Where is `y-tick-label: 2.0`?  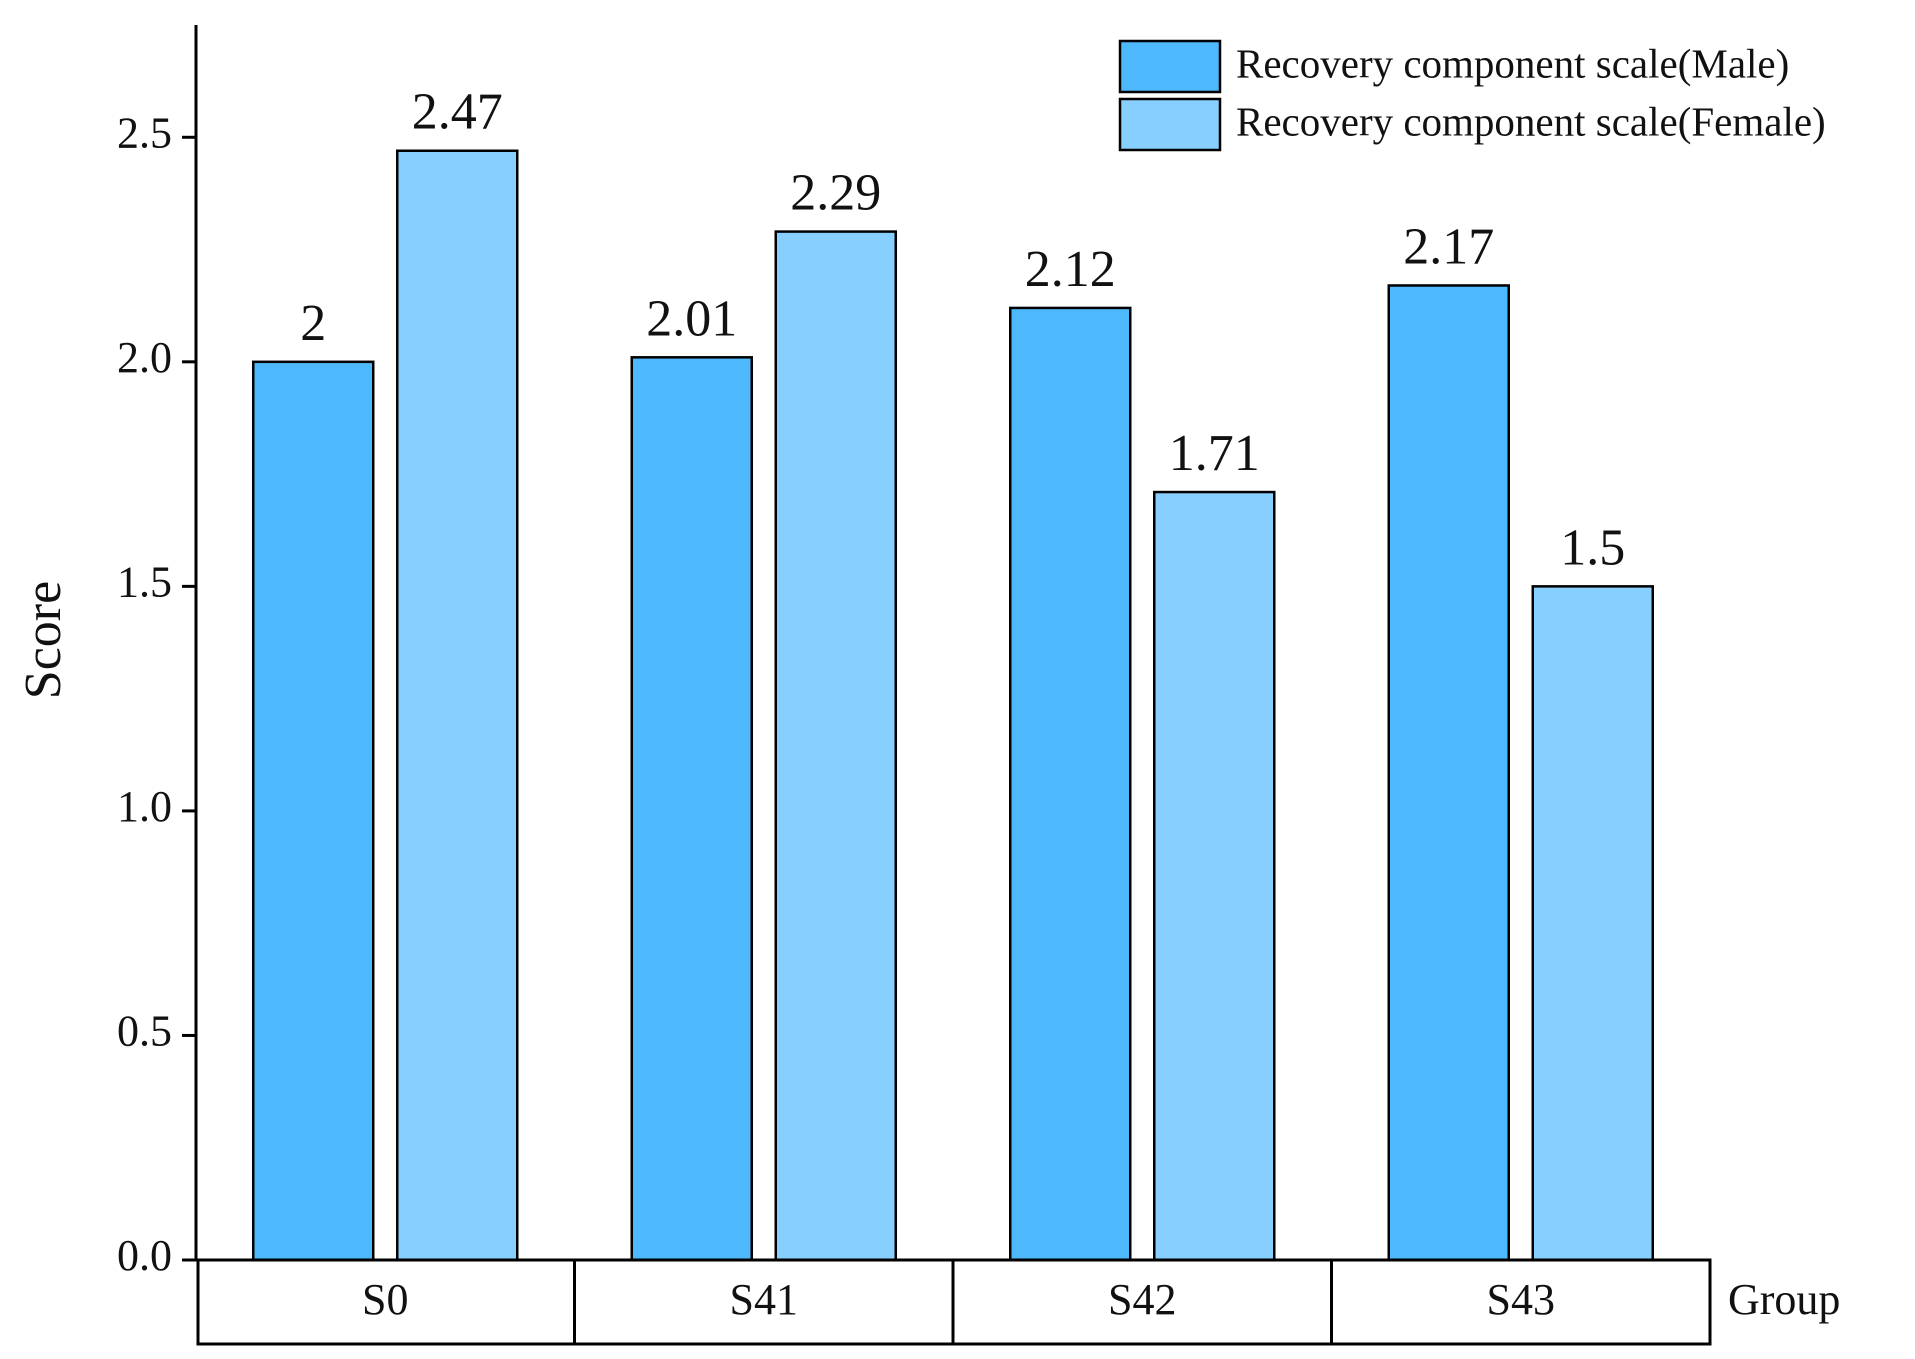
y-tick-label: 2.0 is located at coordinates (144, 357).